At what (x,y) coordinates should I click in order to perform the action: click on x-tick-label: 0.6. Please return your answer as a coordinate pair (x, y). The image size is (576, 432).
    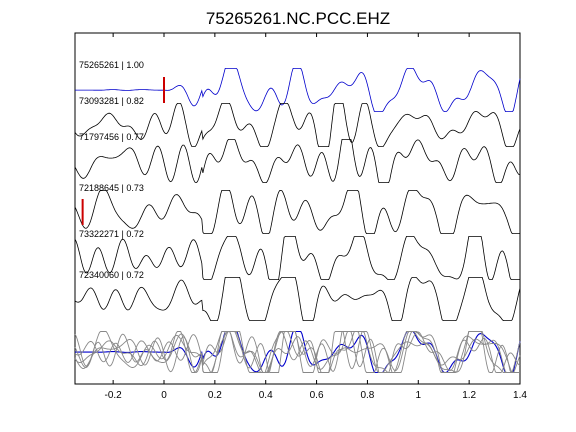
    Looking at the image, I should click on (317, 395).